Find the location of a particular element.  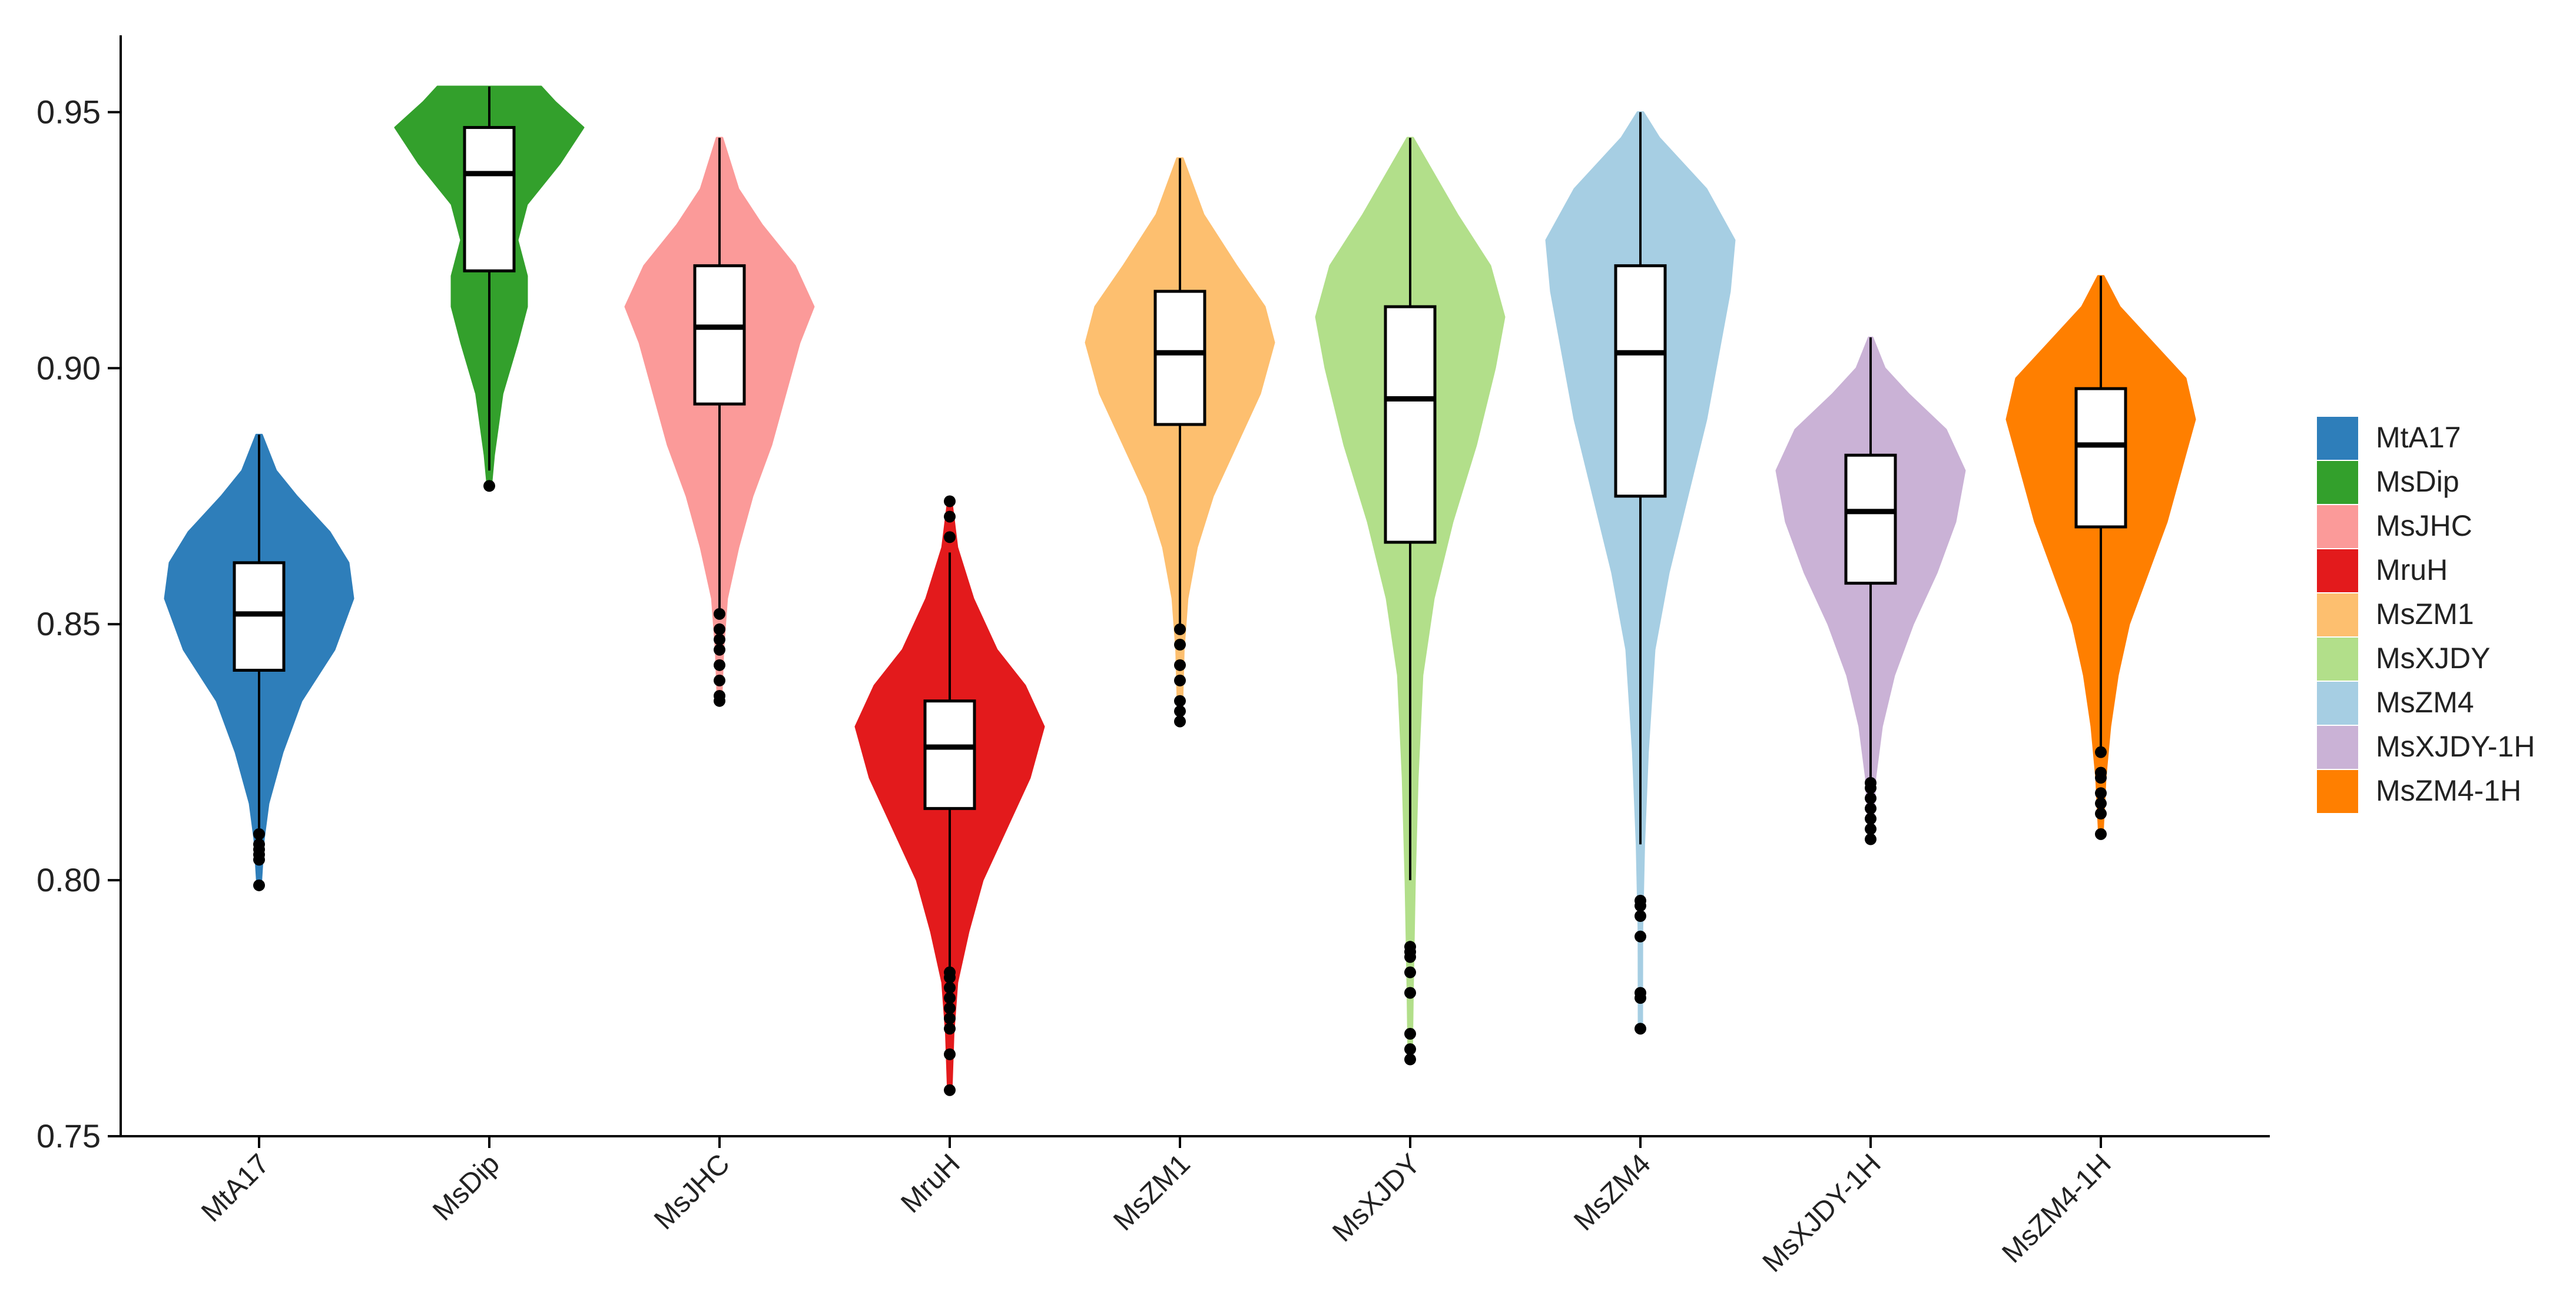

box-msjhc is located at coordinates (719, 335).